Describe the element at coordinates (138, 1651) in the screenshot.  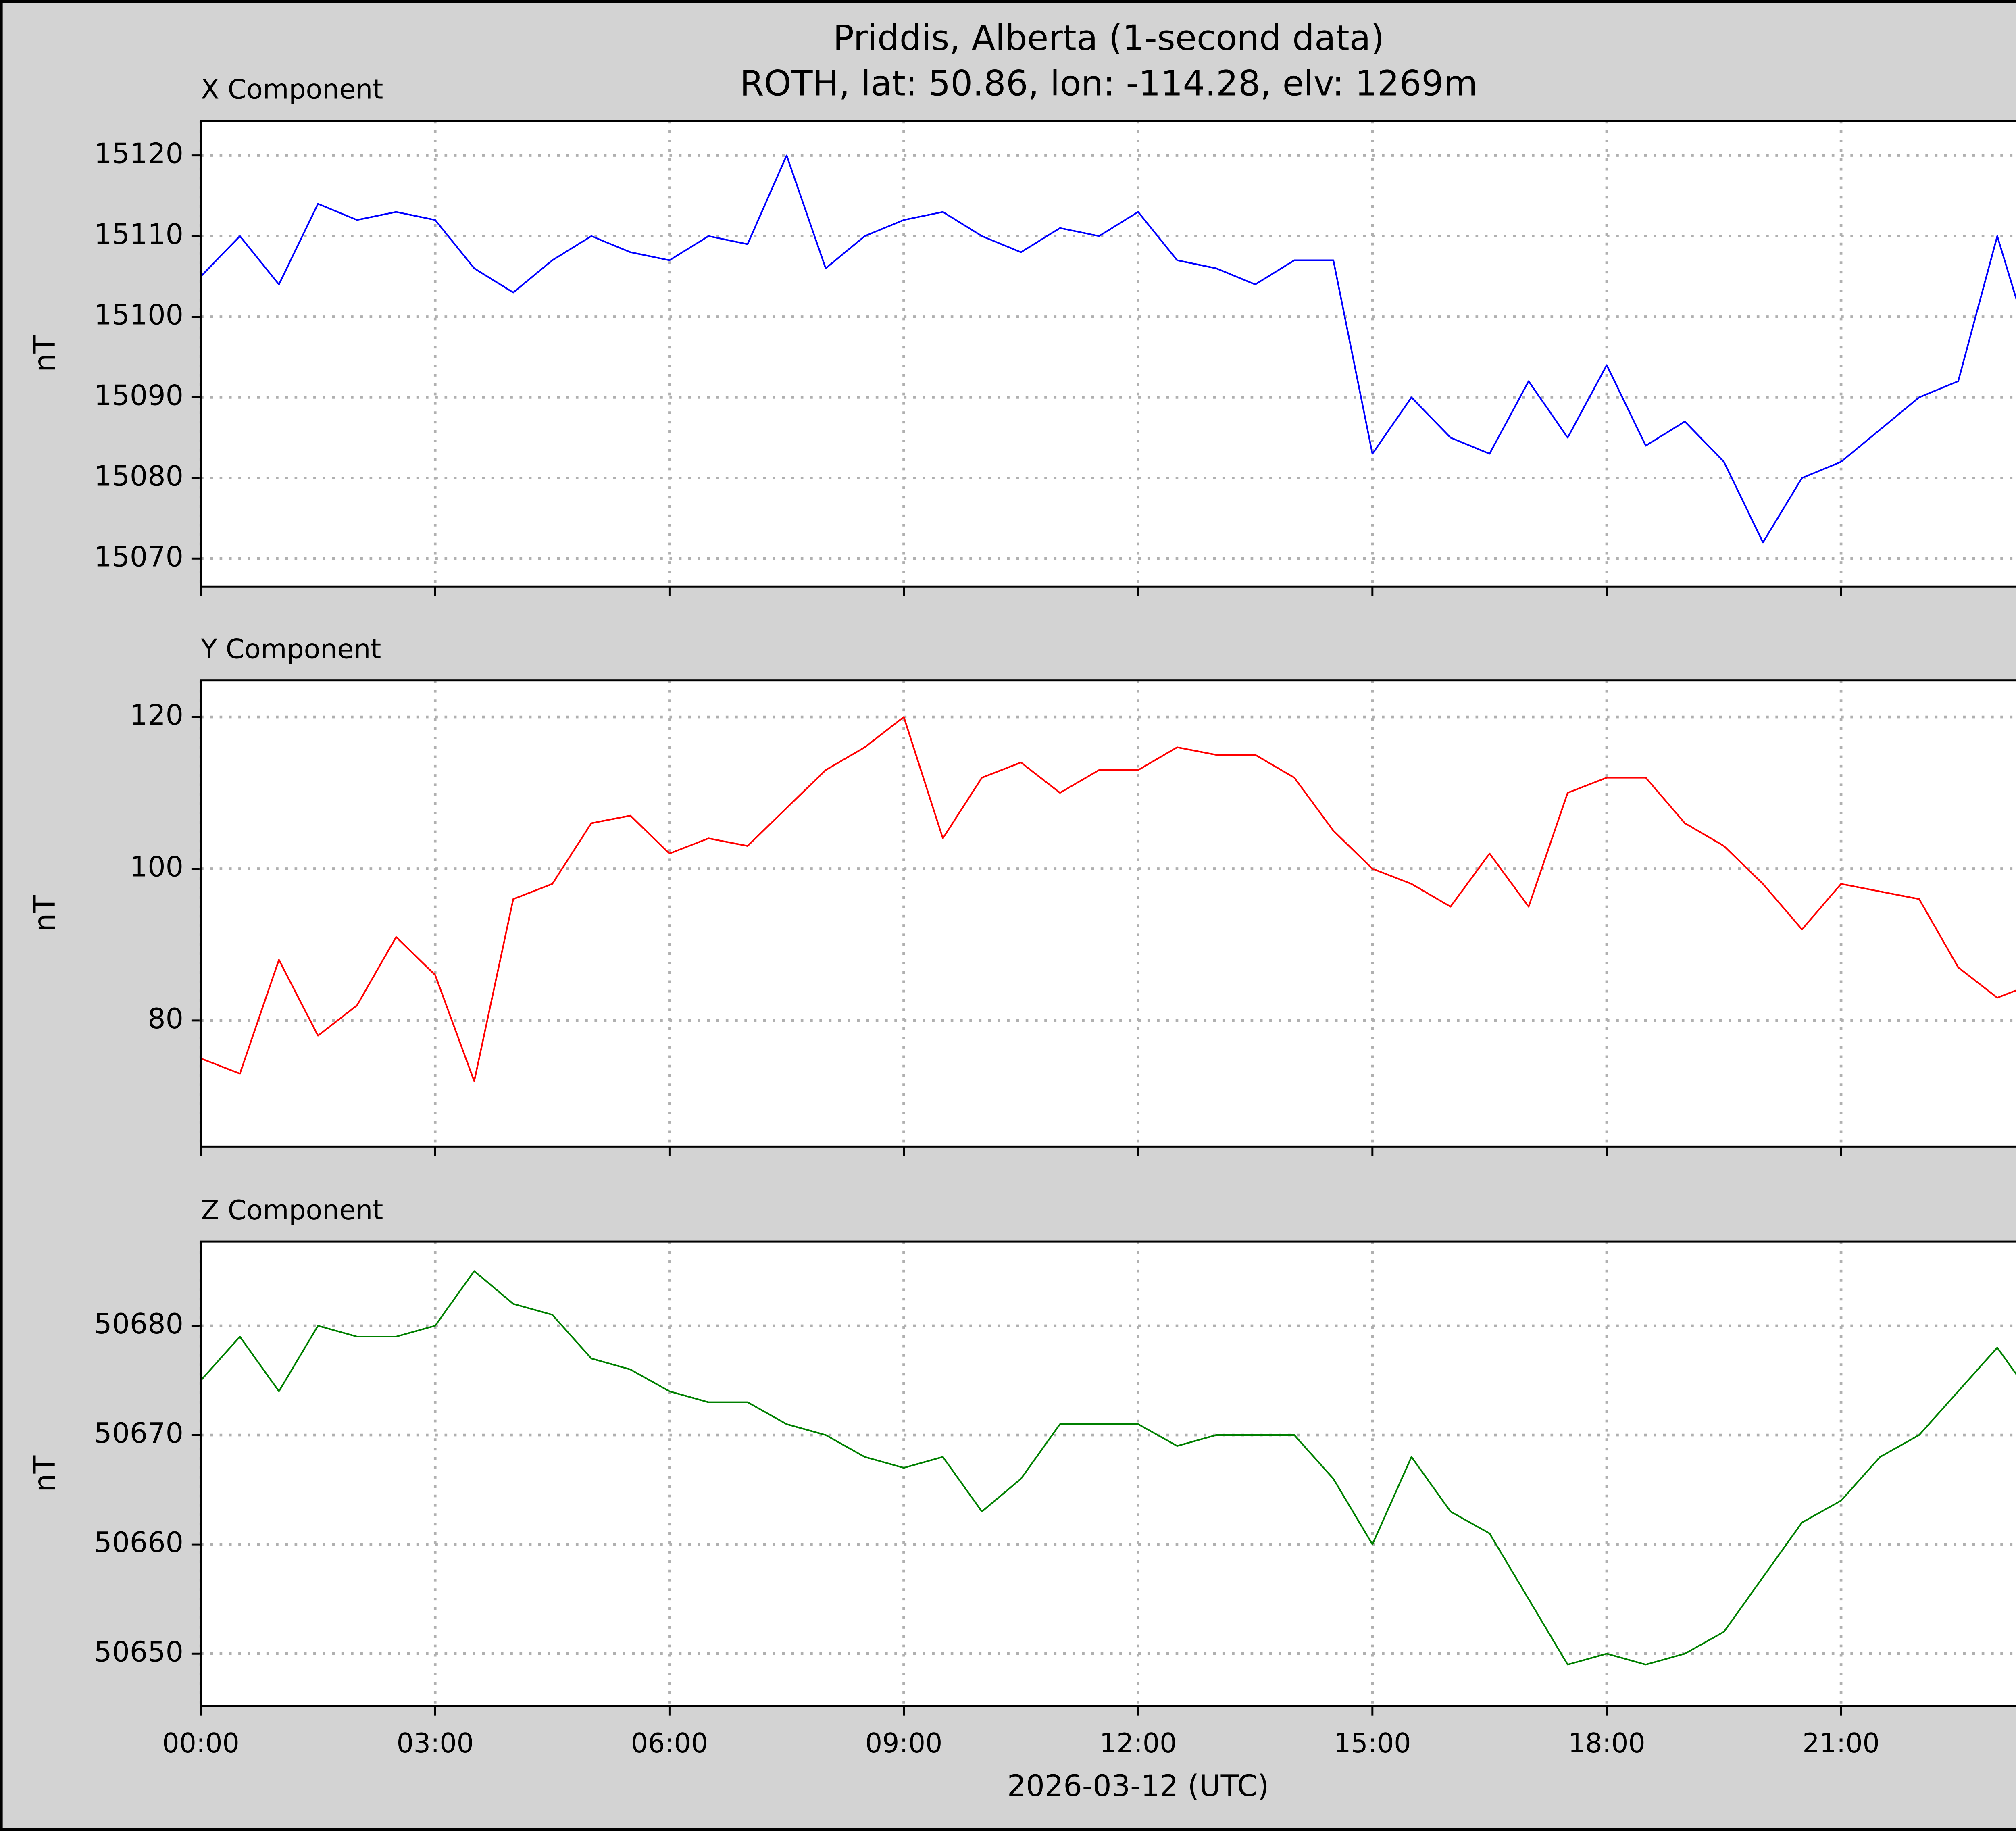
I see `y-tick-label: 50650` at that location.